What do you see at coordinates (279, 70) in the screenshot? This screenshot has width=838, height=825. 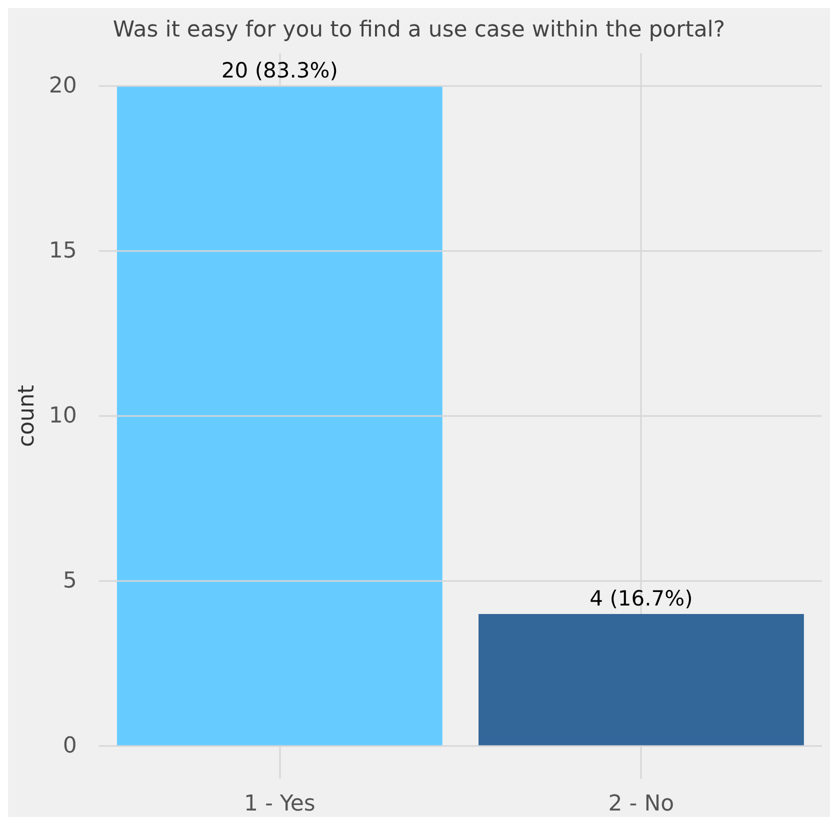 I see `data-label: 20 (83.3%)` at bounding box center [279, 70].